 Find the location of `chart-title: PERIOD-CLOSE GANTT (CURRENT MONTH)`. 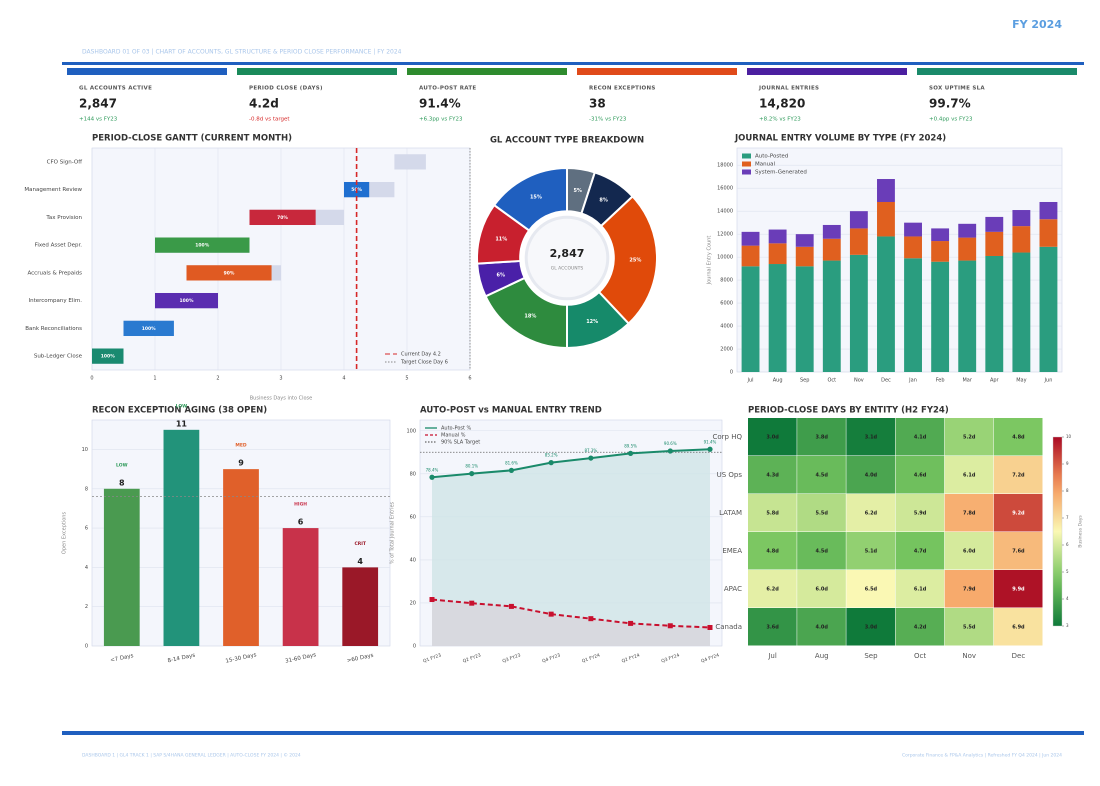

chart-title: PERIOD-CLOSE GANTT (CURRENT MONTH) is located at coordinates (192, 139).